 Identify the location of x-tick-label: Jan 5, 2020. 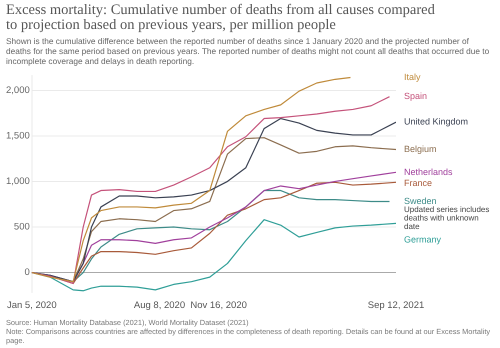
(31, 305).